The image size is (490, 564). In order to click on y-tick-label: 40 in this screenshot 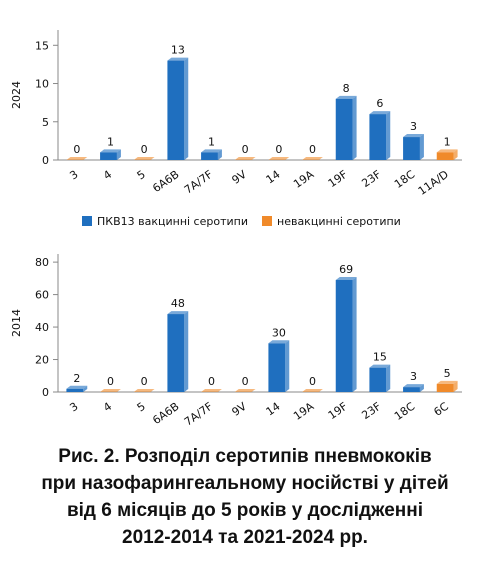, I will do `click(42, 327)`.